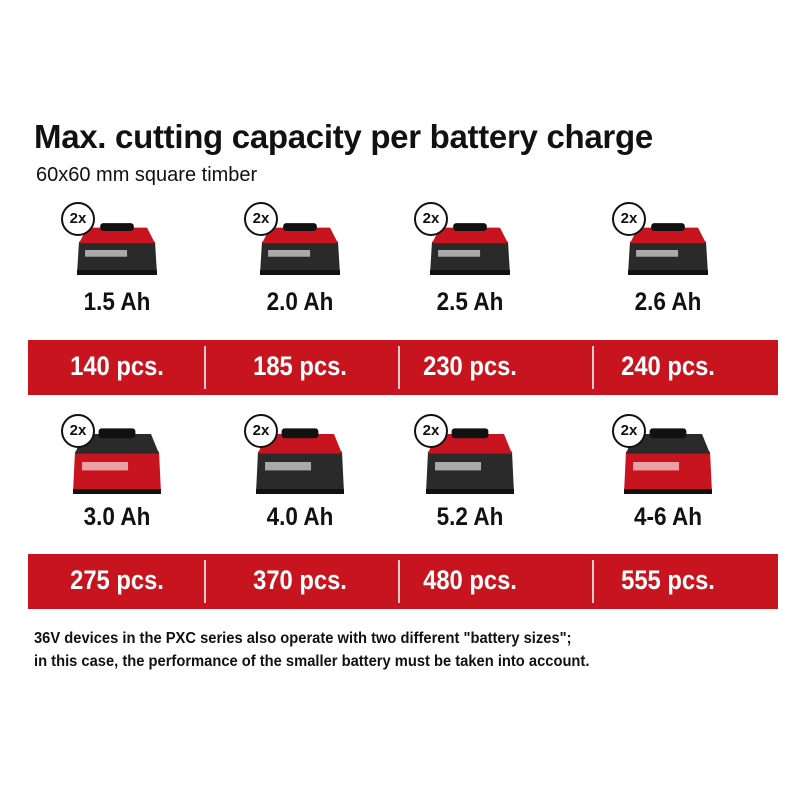 Image resolution: width=800 pixels, height=800 pixels. What do you see at coordinates (470, 302) in the screenshot?
I see `capacity-label: 2.5 Ah` at bounding box center [470, 302].